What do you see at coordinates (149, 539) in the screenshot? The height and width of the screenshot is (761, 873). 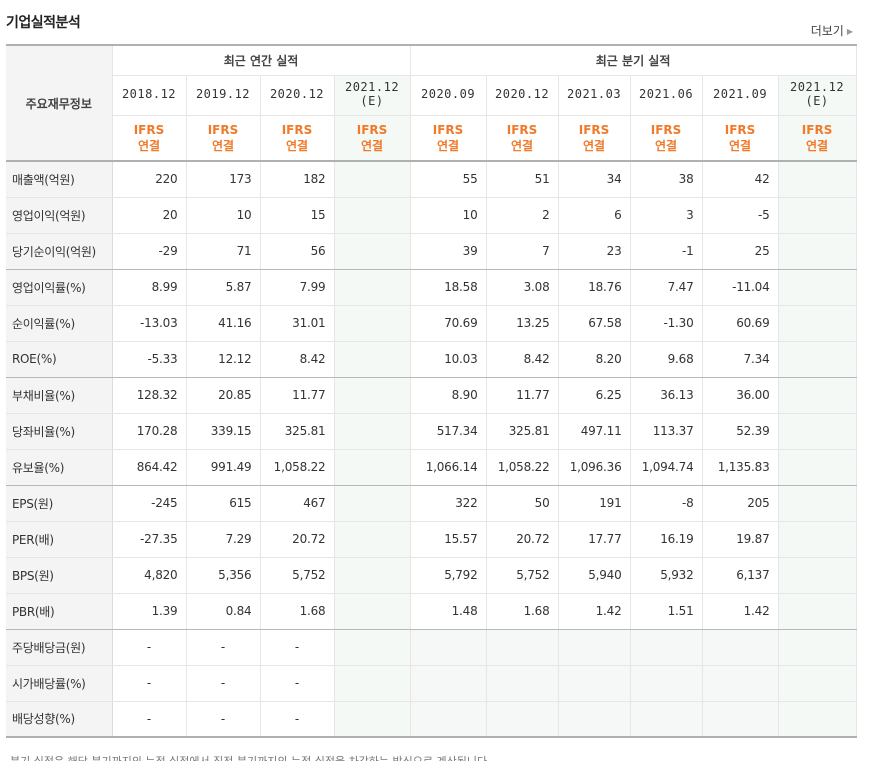 I see `value-cell: -27.35` at bounding box center [149, 539].